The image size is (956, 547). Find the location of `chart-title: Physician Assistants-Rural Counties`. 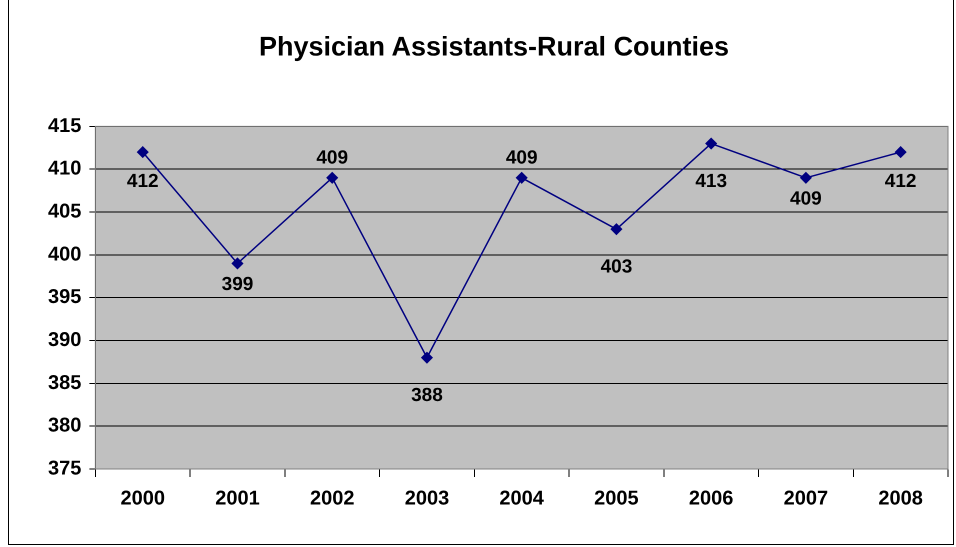

chart-title: Physician Assistants-Rural Counties is located at coordinates (494, 47).